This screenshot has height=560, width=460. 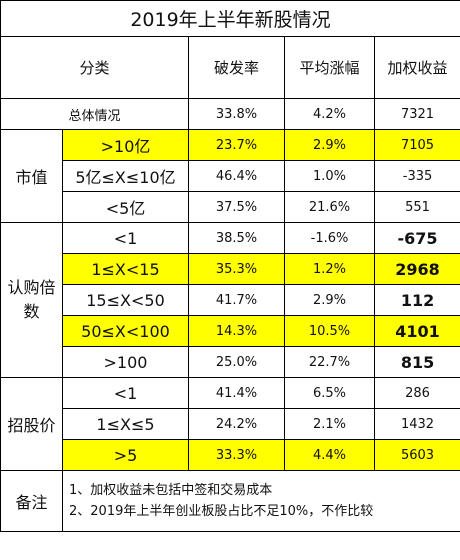 I want to click on note-line-2: 2、2019年上半年创业板股占比不足10%，不作比较, so click(x=221, y=511).